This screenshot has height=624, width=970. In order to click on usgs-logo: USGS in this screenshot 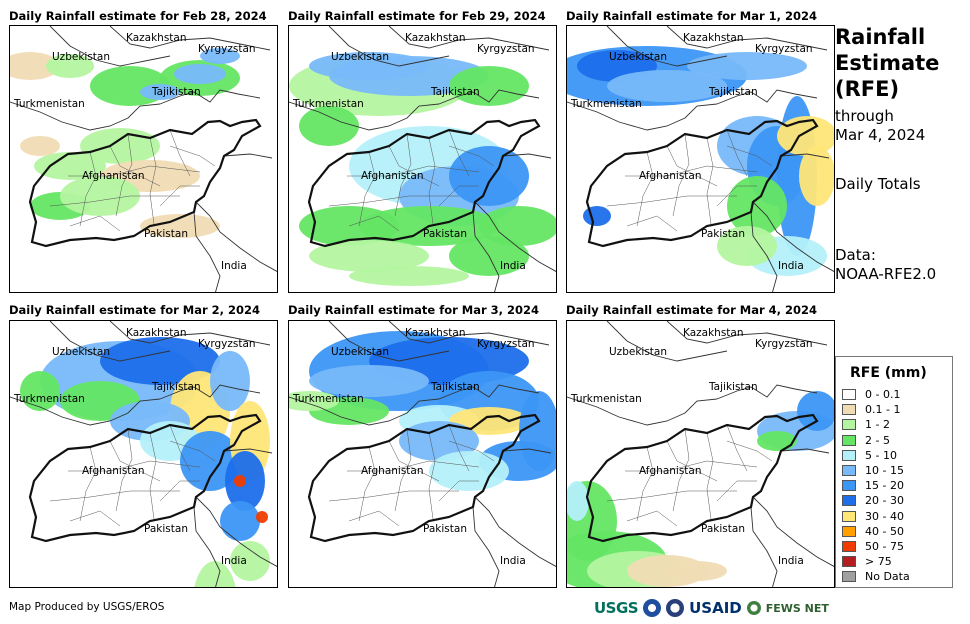, I will do `click(616, 608)`.